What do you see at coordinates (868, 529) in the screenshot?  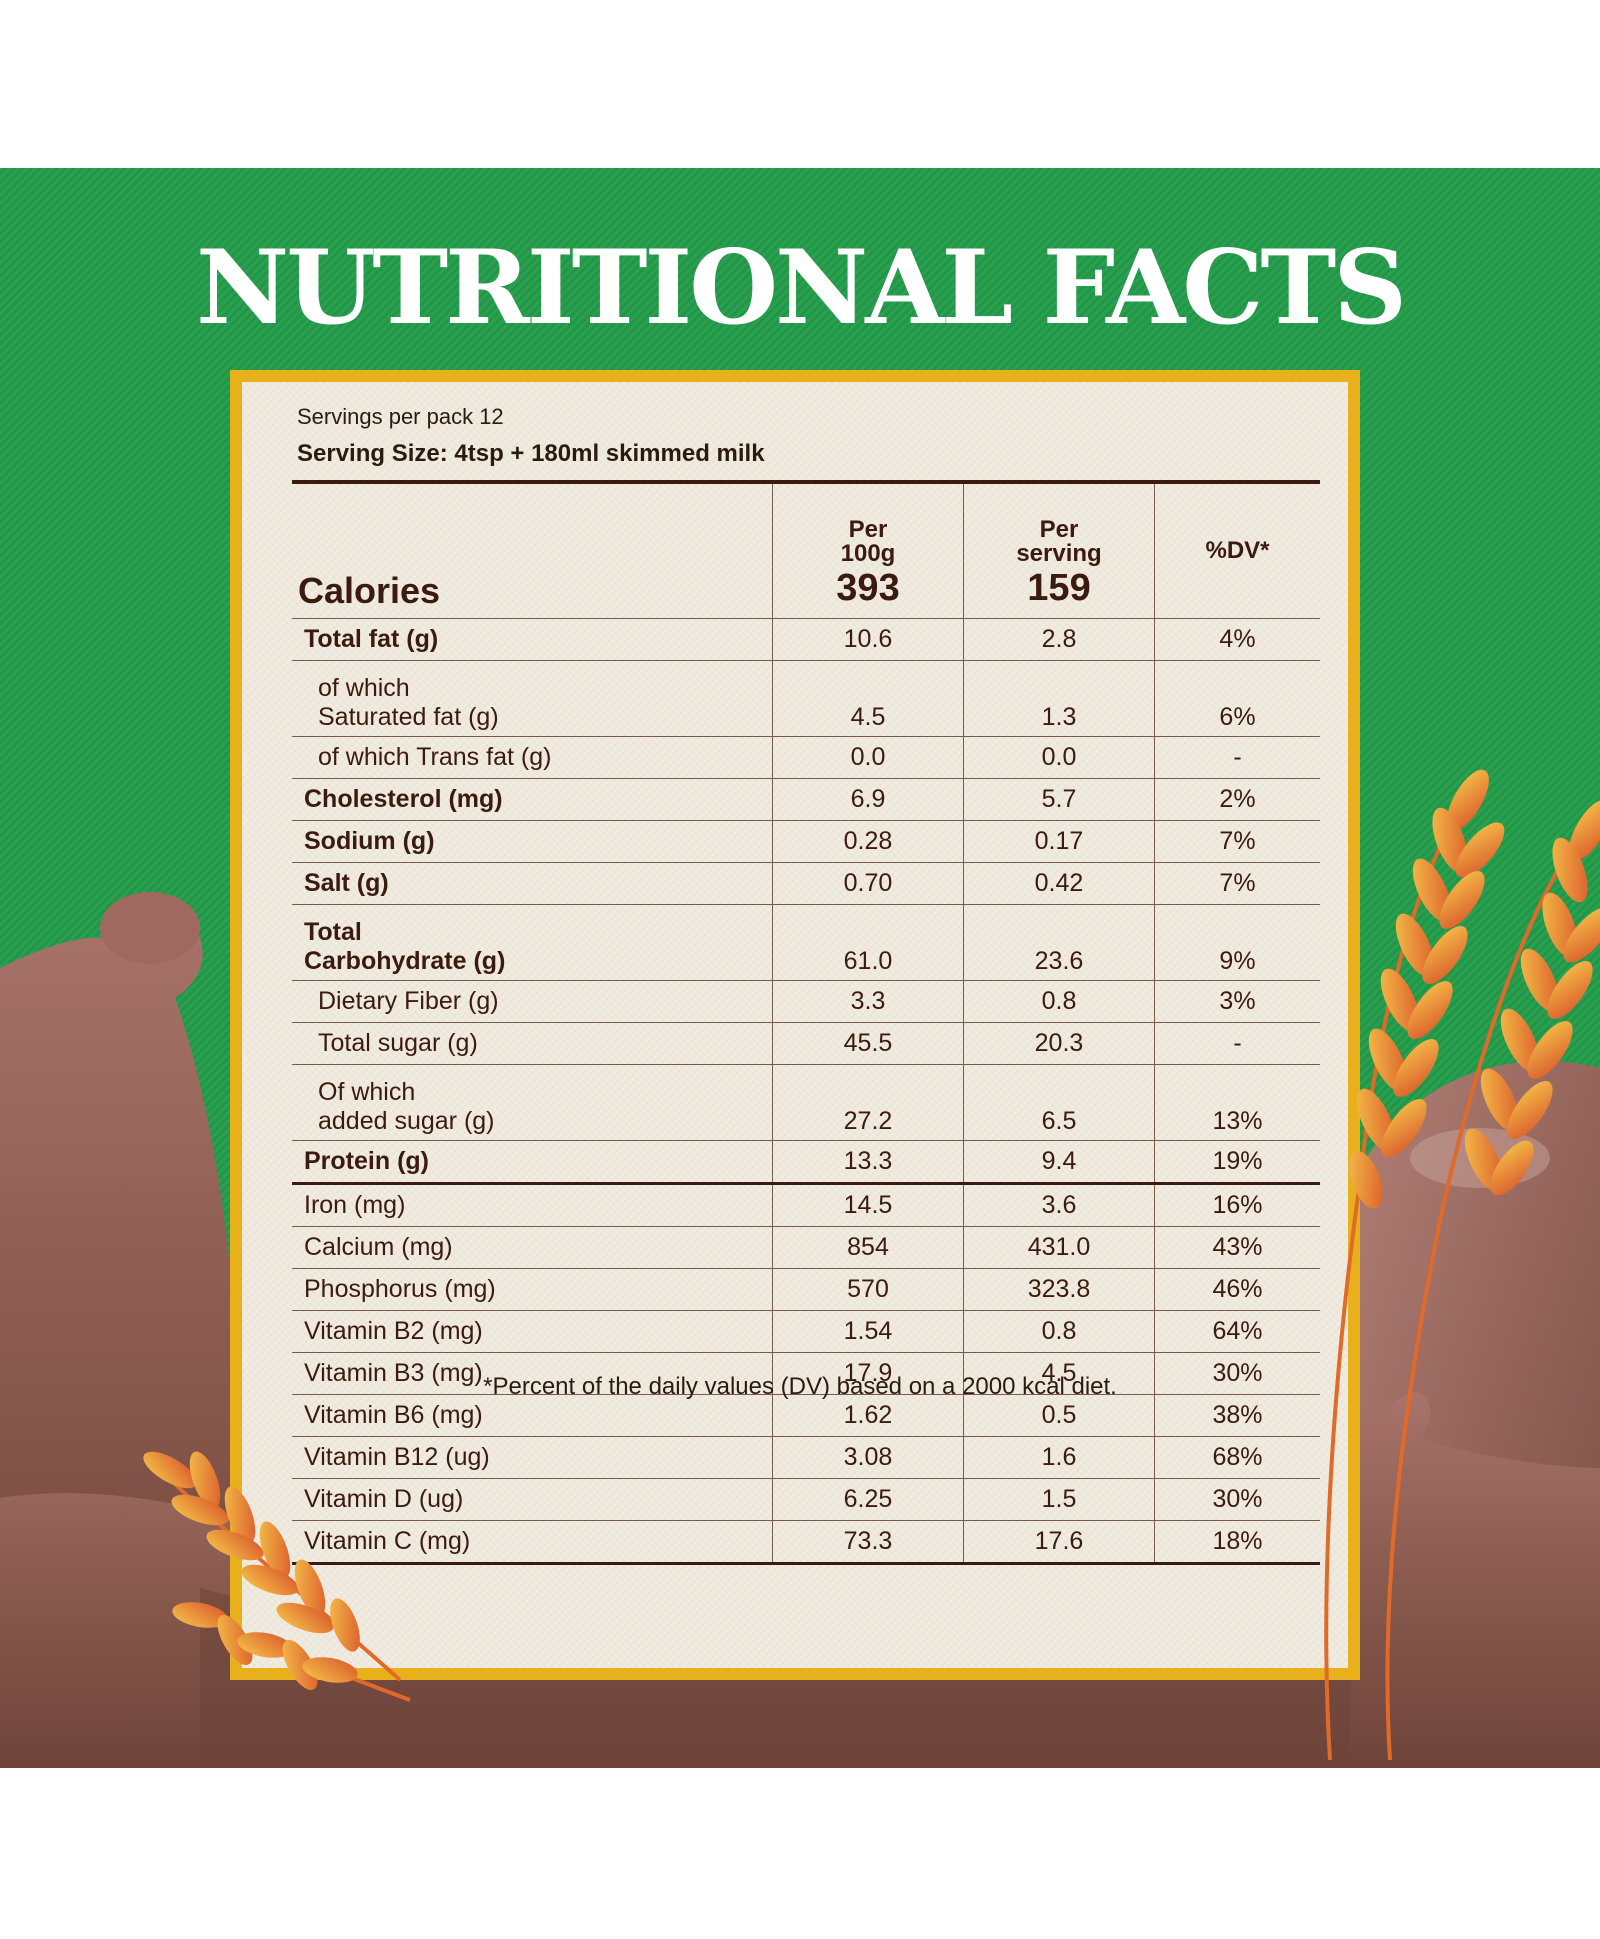 I see `per-100g-label-1: Per` at bounding box center [868, 529].